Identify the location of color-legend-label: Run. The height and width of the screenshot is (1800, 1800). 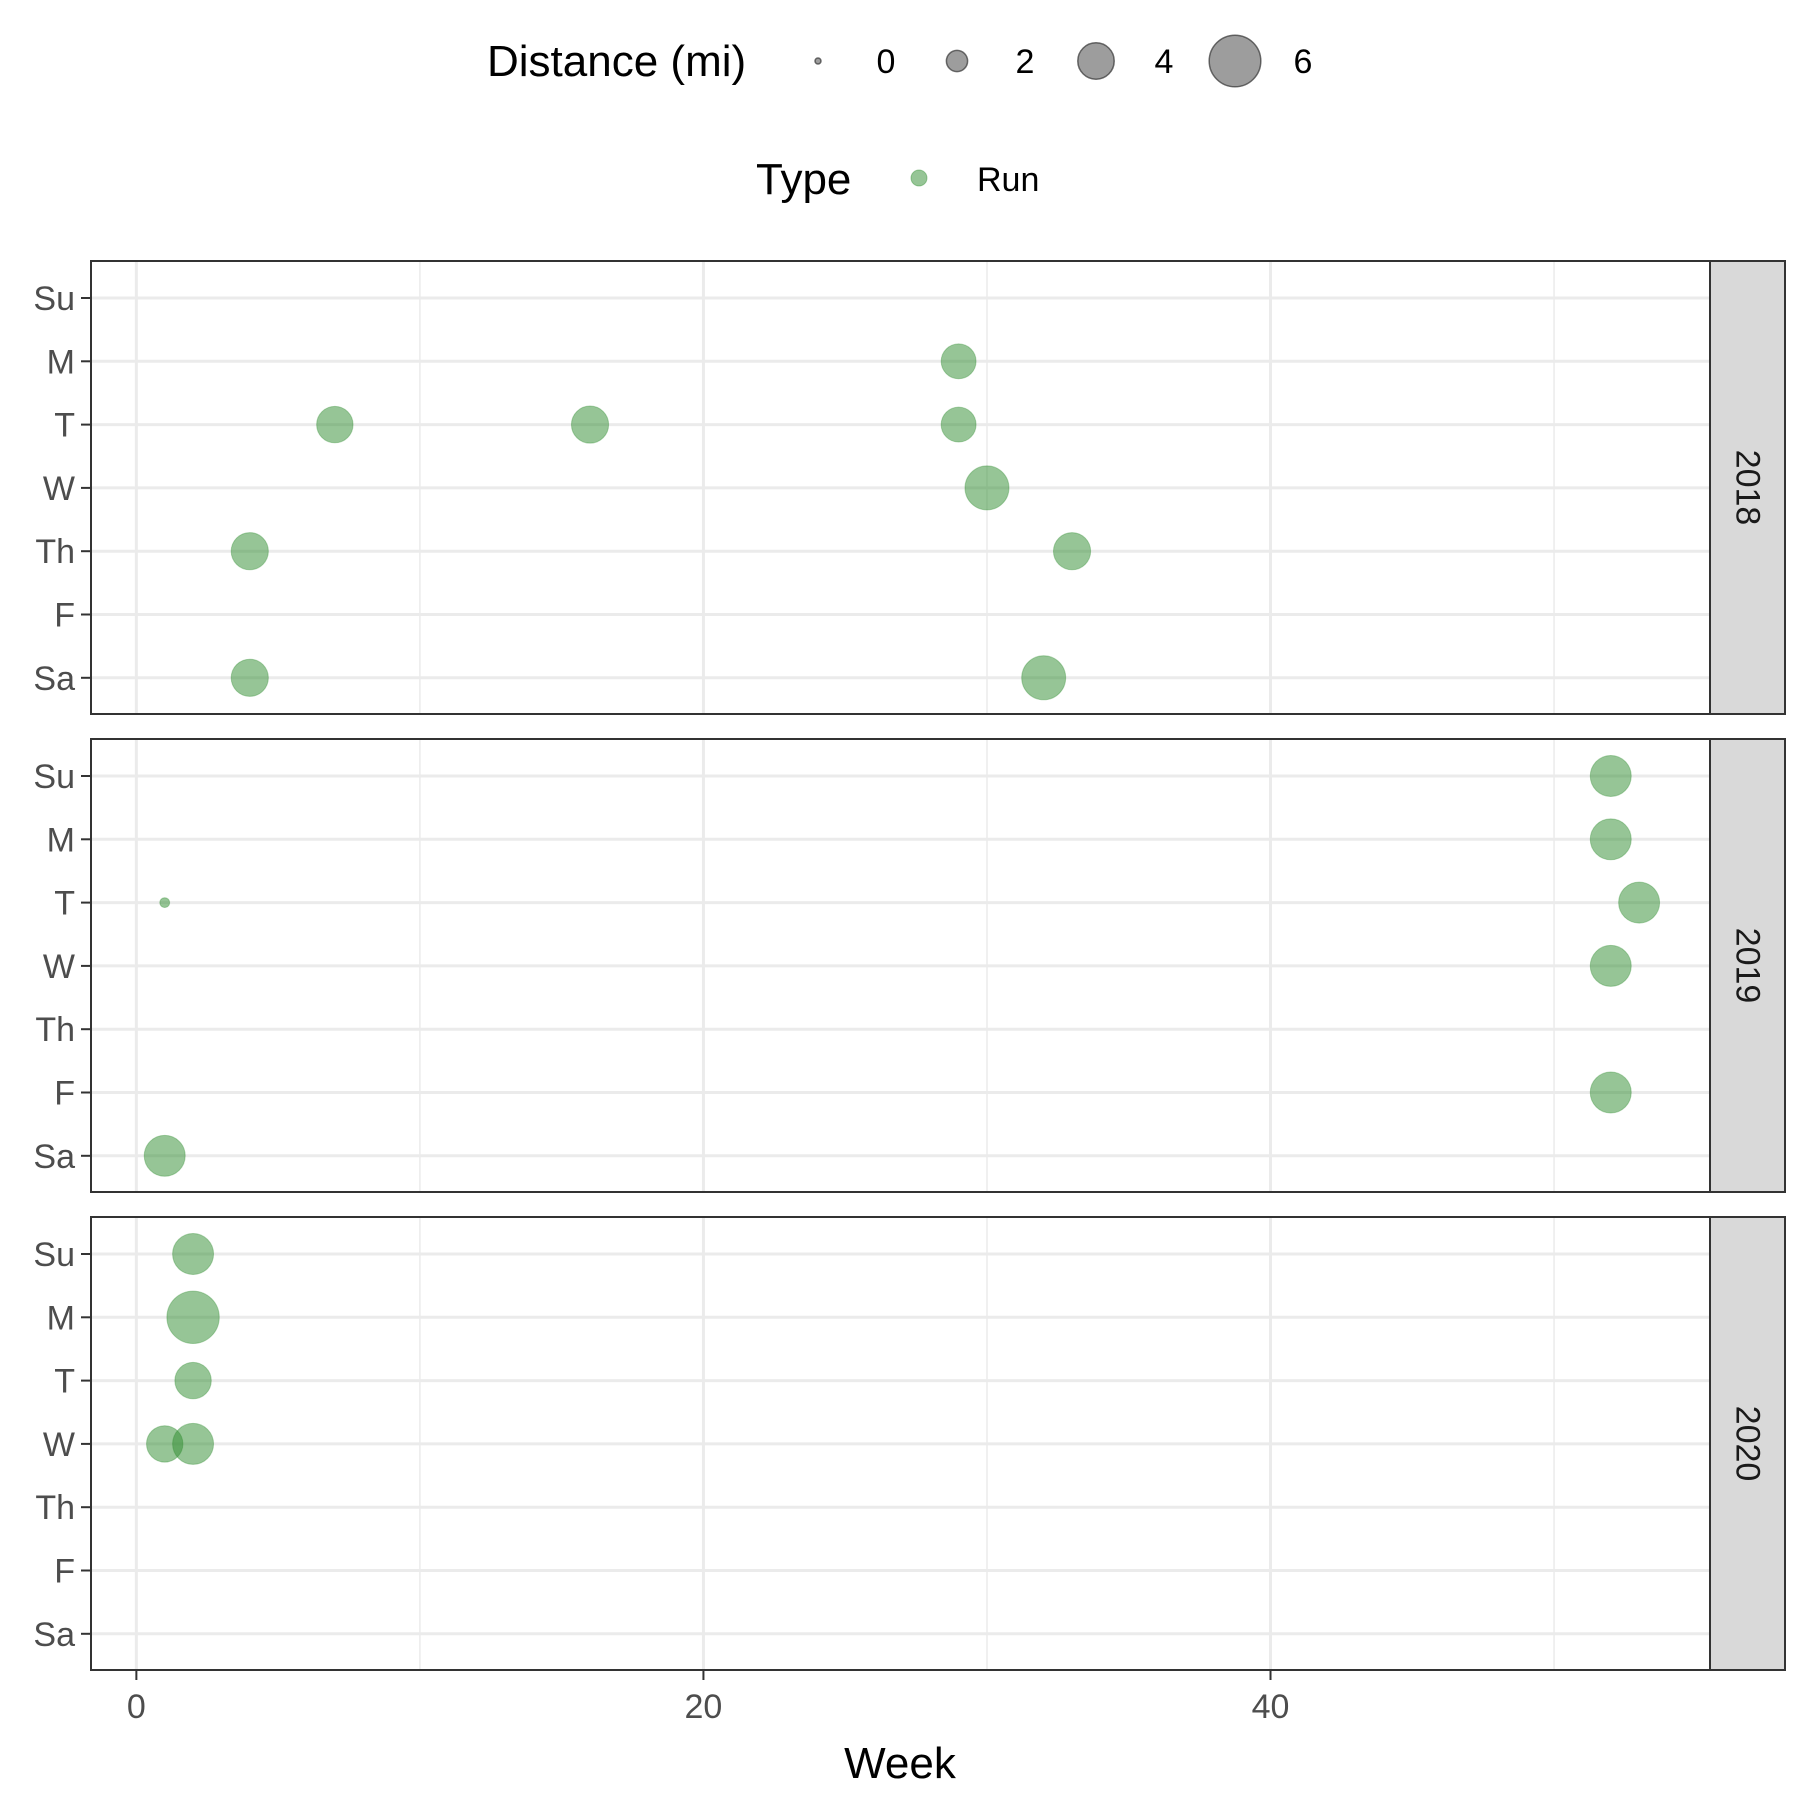
(1008, 180).